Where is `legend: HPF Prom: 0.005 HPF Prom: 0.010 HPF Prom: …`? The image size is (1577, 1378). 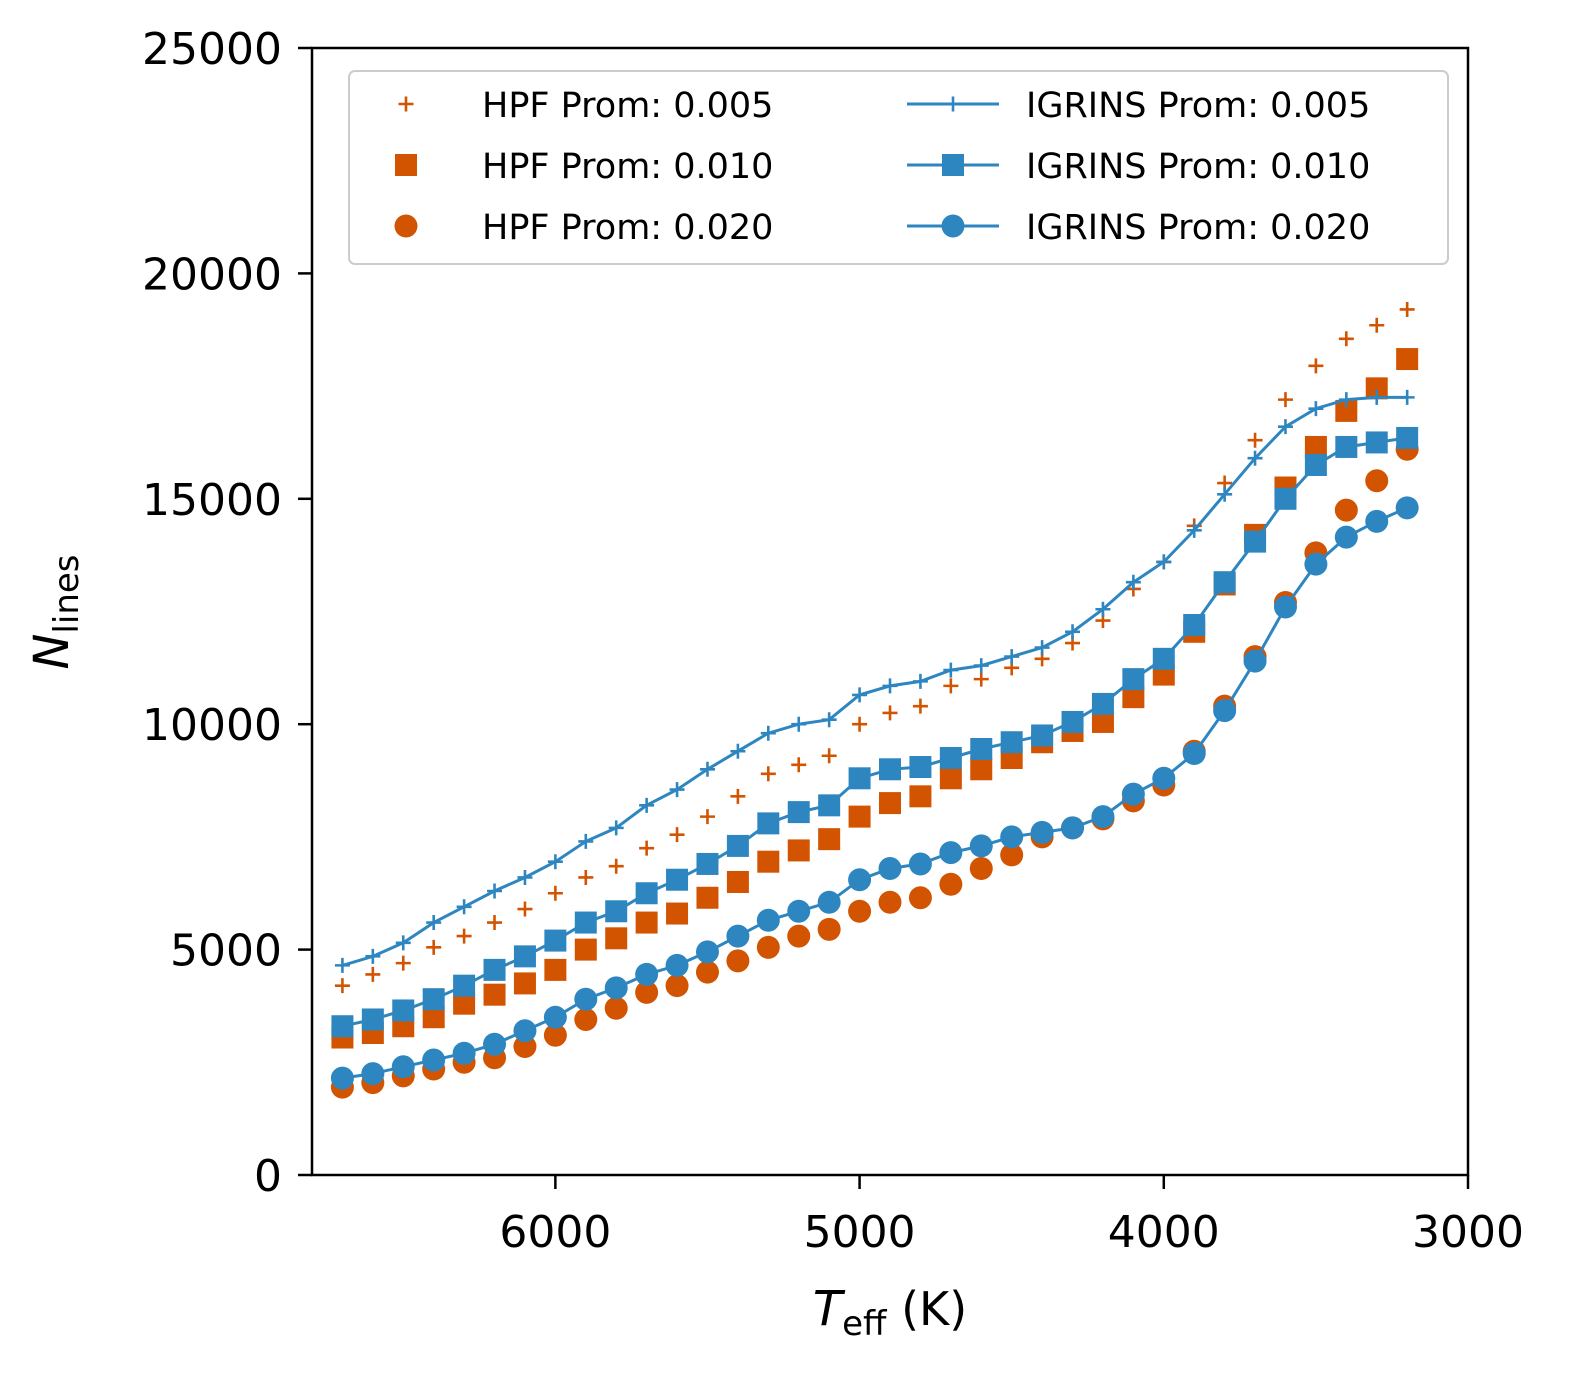 legend: HPF Prom: 0.005 HPF Prom: 0.010 HPF Prom: … is located at coordinates (898, 167).